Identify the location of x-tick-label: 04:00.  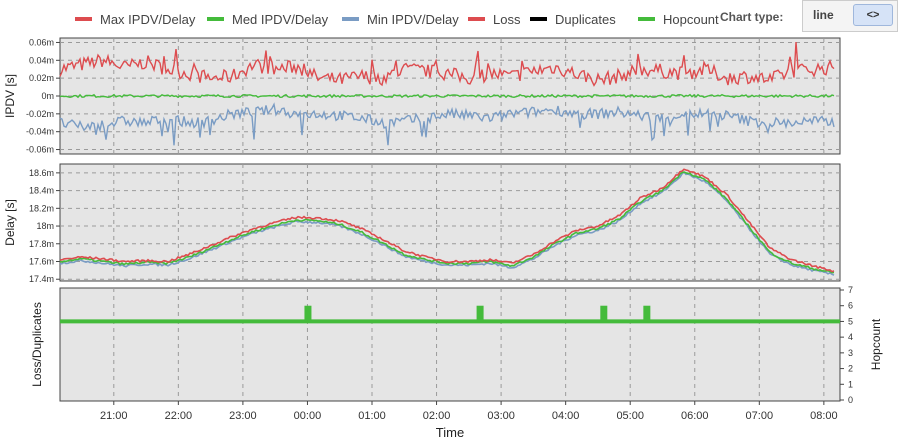
(566, 416).